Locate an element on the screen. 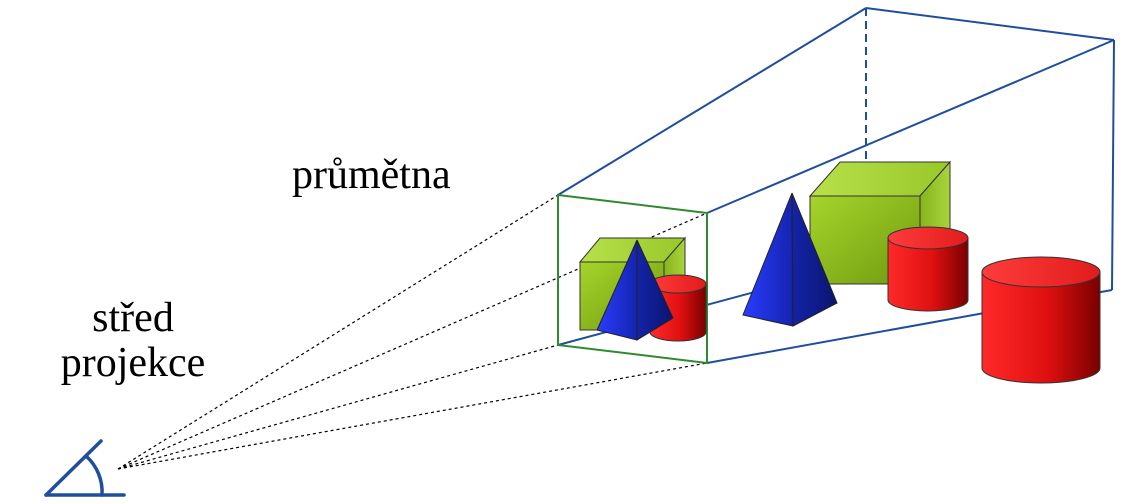  eye-angle-icon is located at coordinates (85, 468).